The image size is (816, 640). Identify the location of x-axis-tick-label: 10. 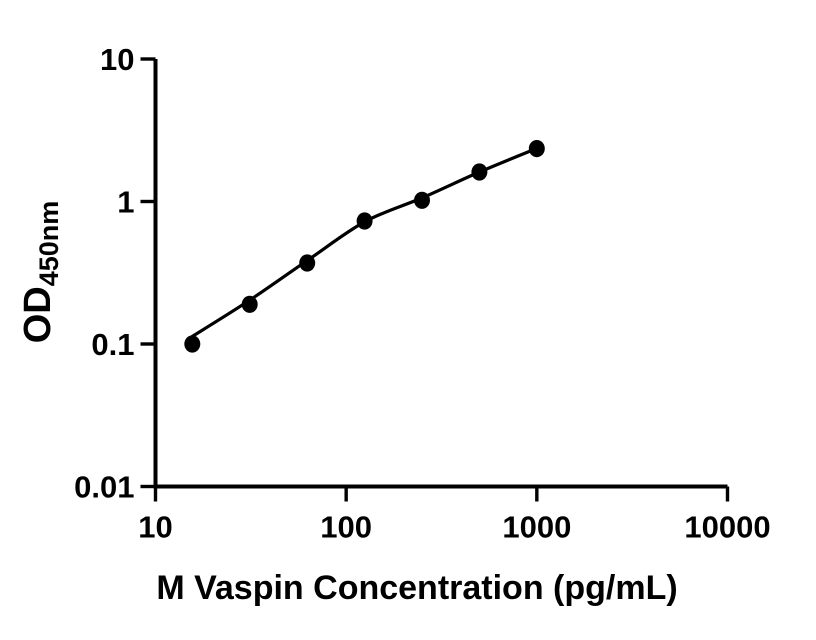
(155, 527).